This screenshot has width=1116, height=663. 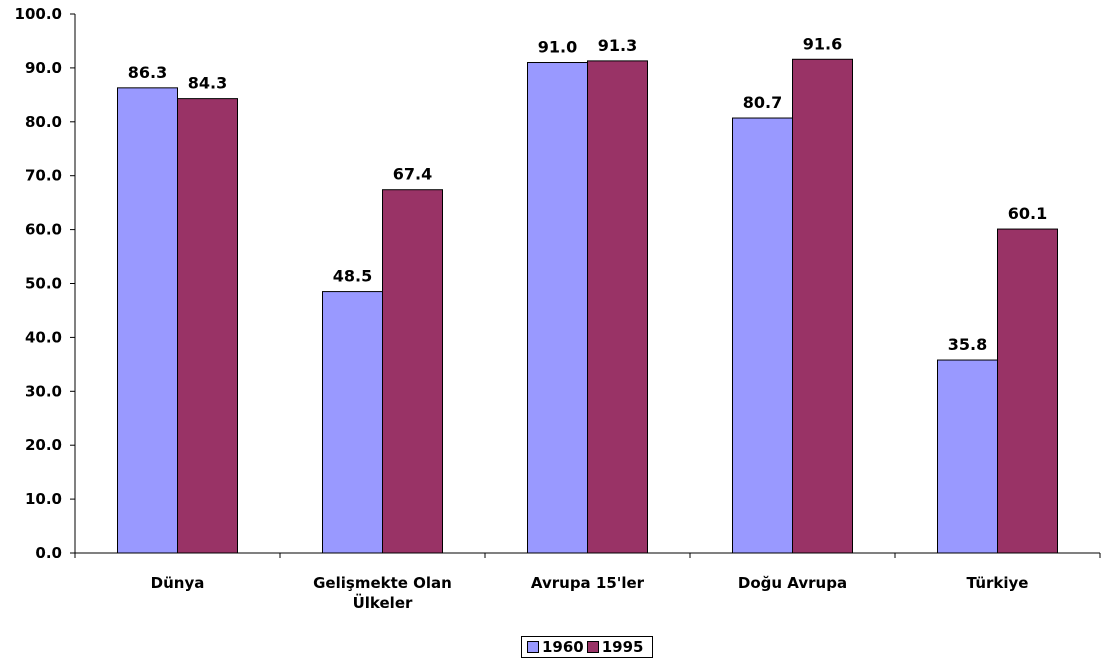 I want to click on y-tick-label: 50.0, so click(x=43, y=284).